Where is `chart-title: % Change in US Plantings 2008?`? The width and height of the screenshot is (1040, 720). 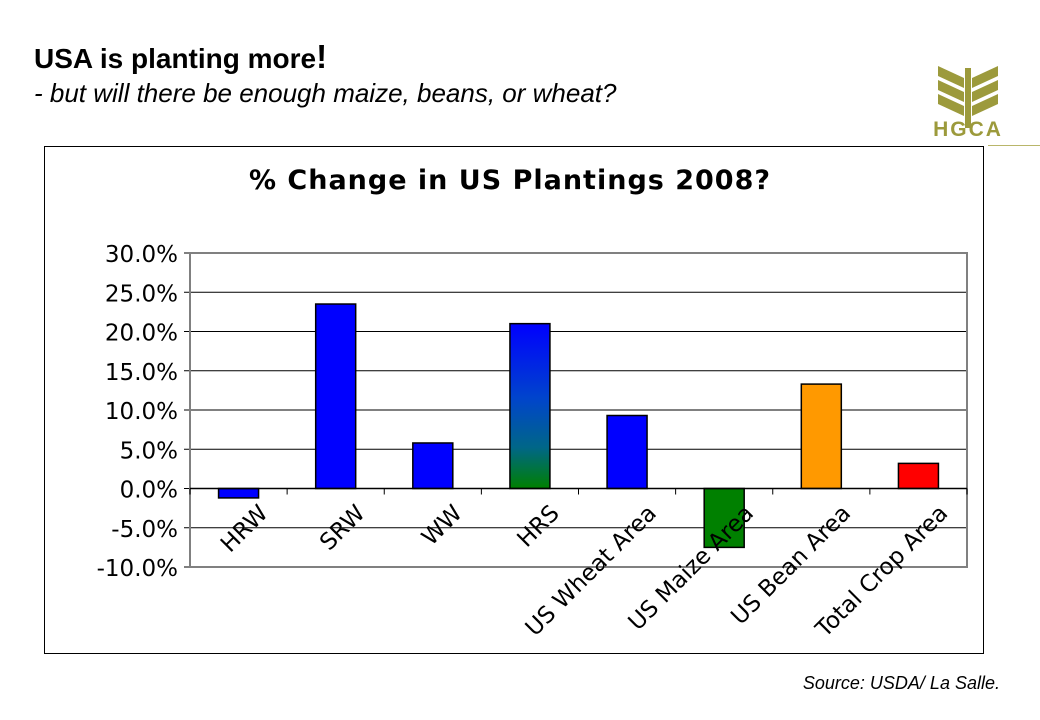
chart-title: % Change in US Plantings 2008? is located at coordinates (510, 180).